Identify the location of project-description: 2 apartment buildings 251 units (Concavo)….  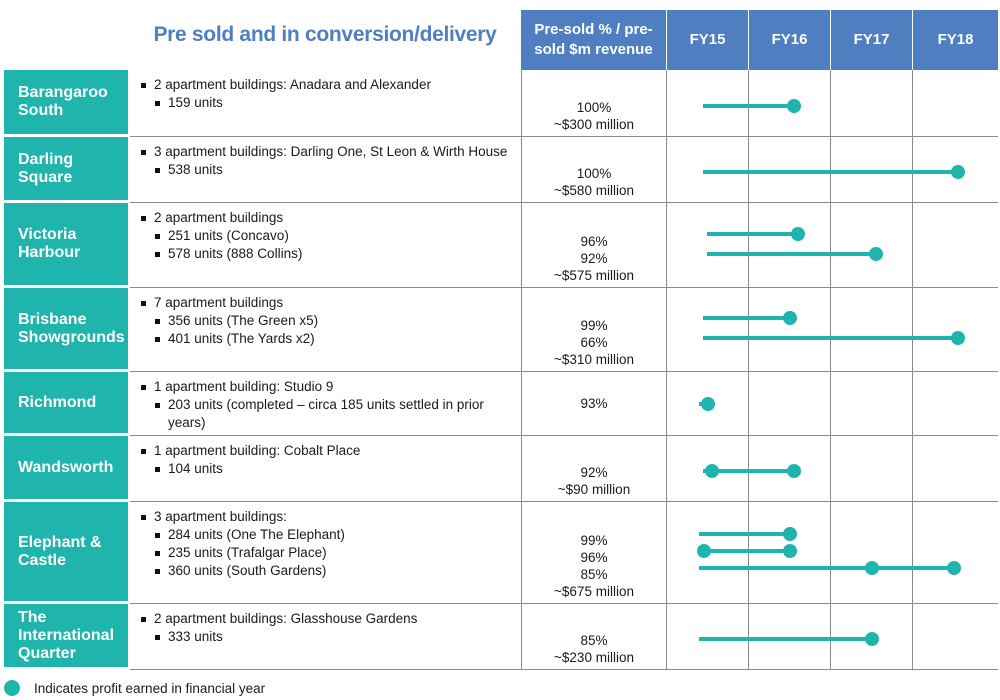
(325, 245).